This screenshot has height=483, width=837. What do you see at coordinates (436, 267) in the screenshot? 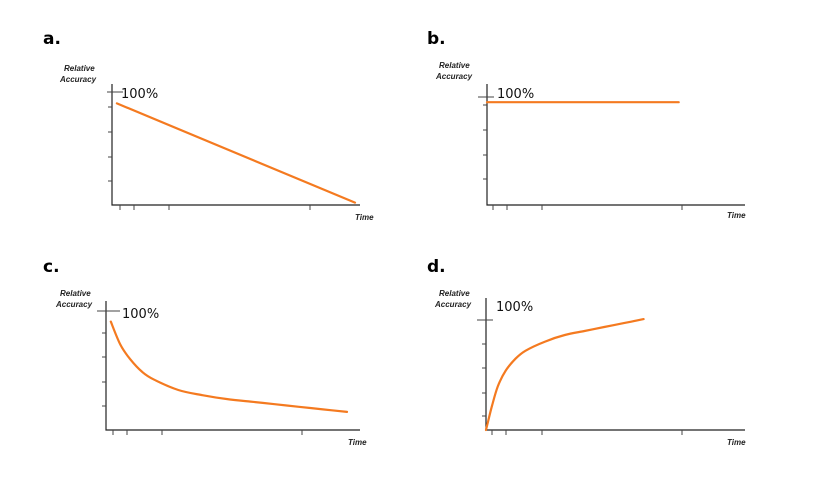
I see `panel-label-d: d.` at bounding box center [436, 267].